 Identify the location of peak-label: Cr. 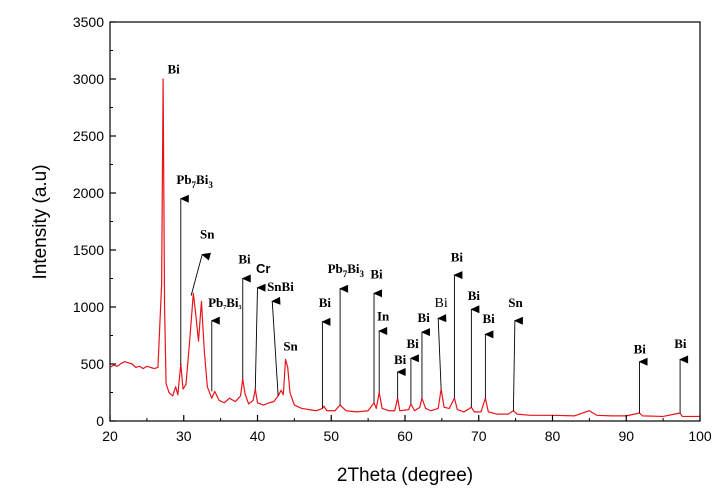
(263, 268).